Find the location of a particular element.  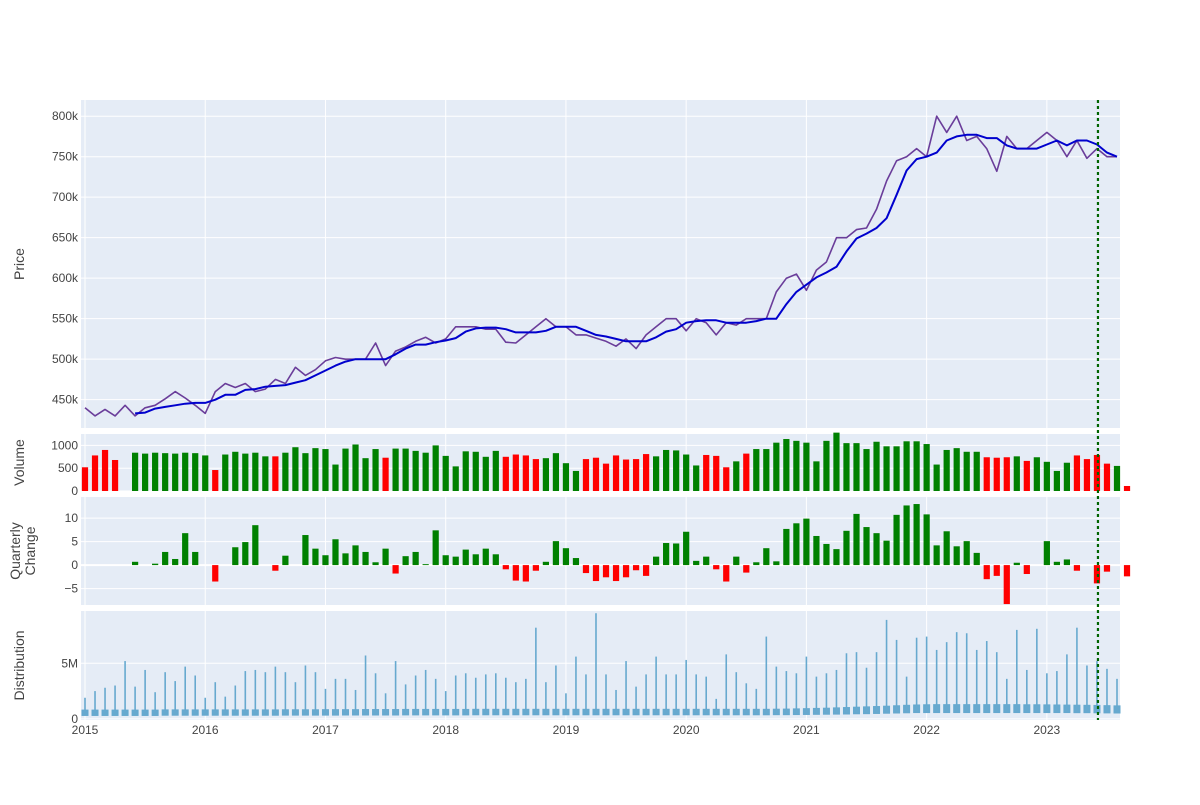

price-tick-label: 600k is located at coordinates (65, 278).